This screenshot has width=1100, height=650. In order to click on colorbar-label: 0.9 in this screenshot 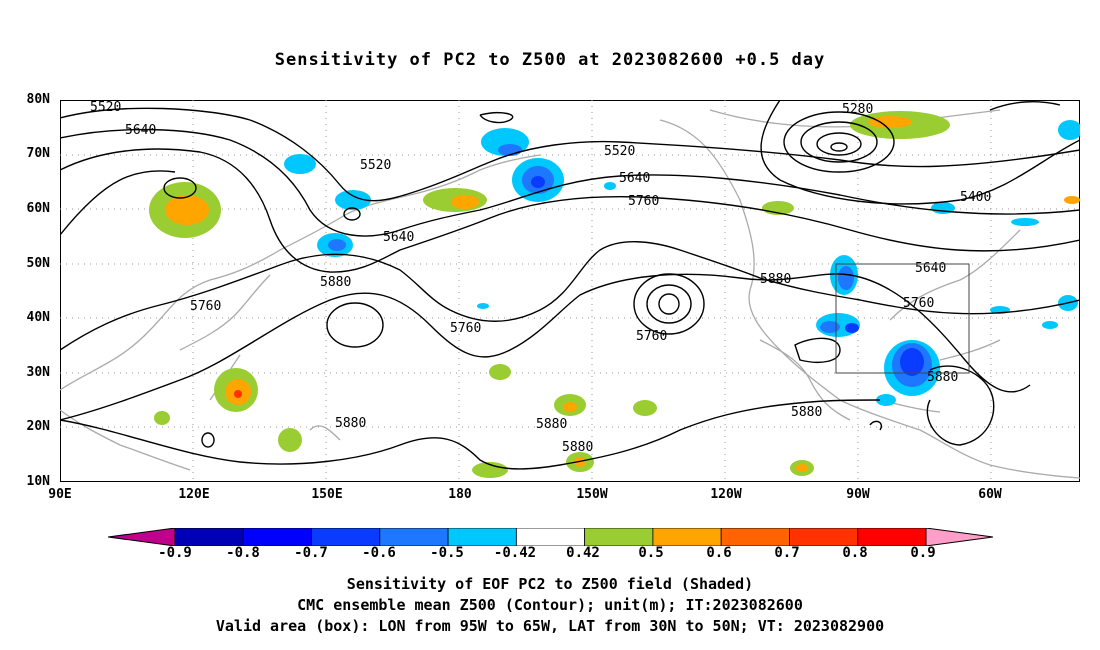, I will do `click(923, 553)`.